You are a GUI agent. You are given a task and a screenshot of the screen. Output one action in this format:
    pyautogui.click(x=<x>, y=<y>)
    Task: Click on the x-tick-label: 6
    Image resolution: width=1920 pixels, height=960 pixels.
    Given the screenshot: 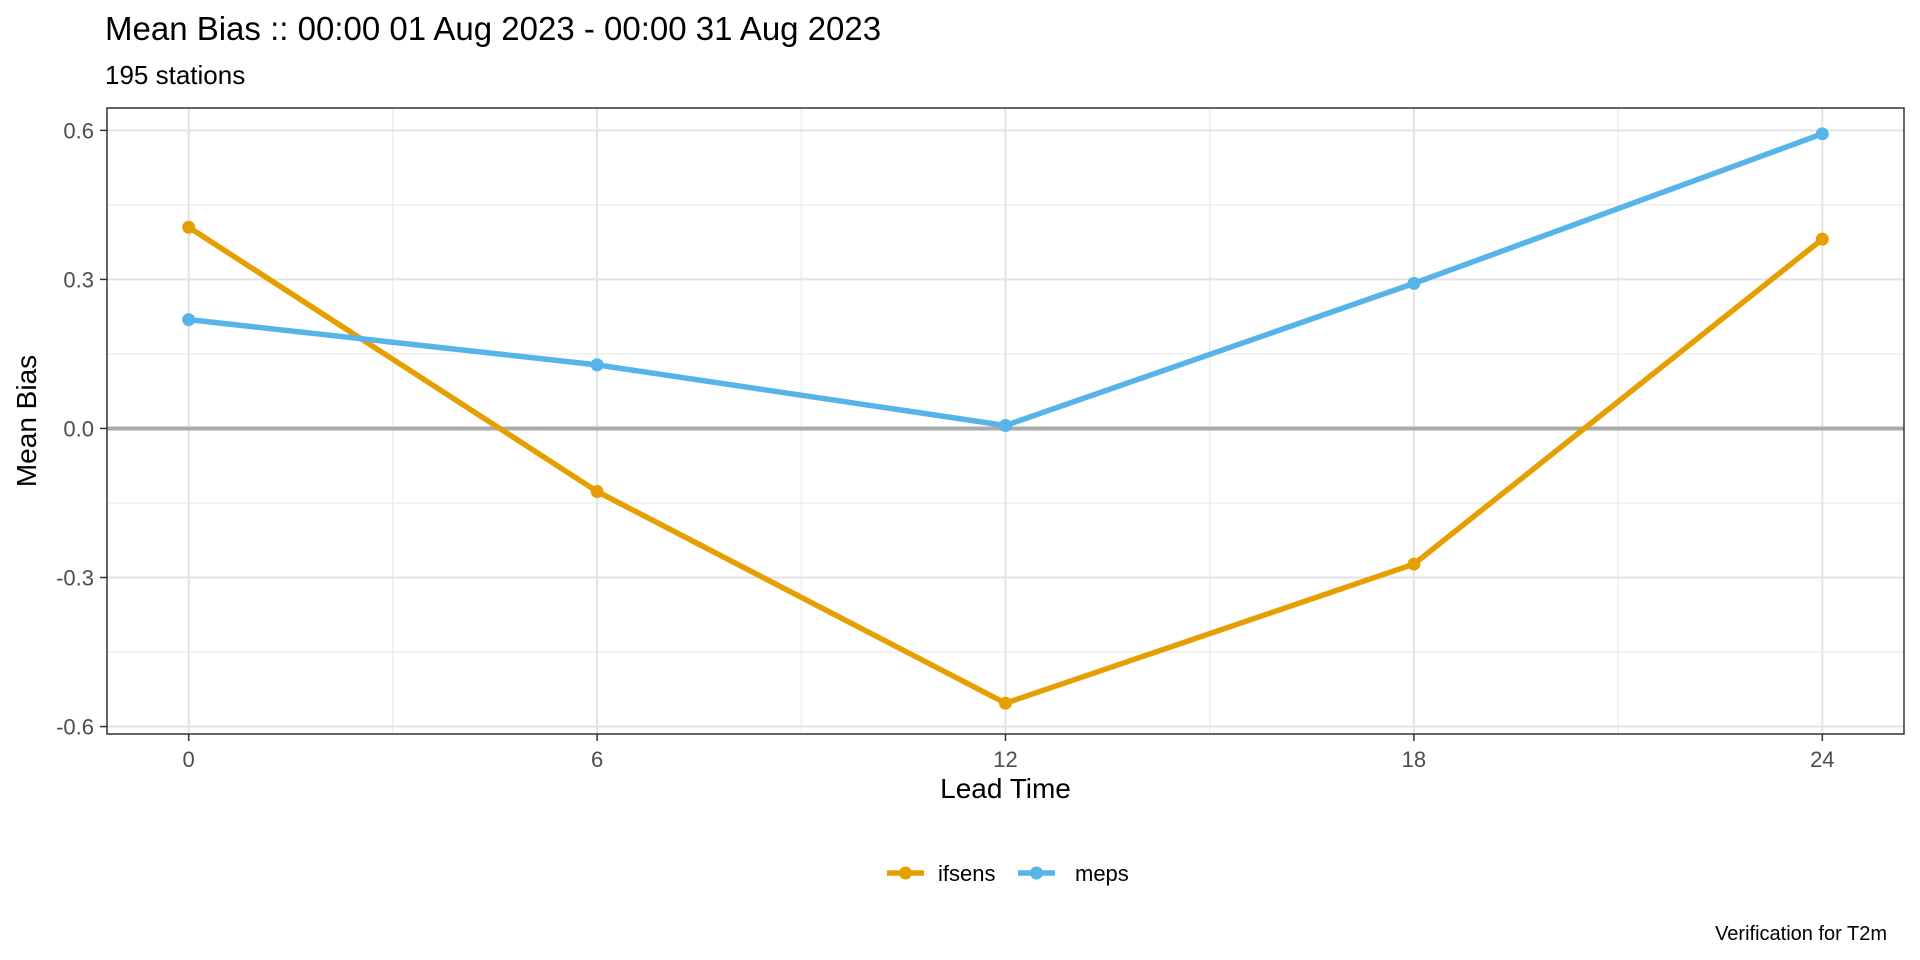 What is the action you would take?
    pyautogui.click(x=597, y=759)
    